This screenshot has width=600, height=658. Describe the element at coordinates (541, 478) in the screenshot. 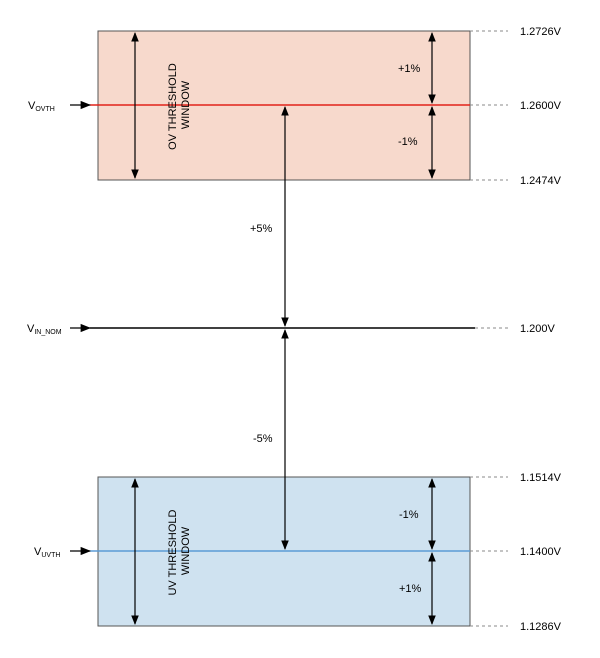

I see `level-uv-top: 1.1514V` at that location.